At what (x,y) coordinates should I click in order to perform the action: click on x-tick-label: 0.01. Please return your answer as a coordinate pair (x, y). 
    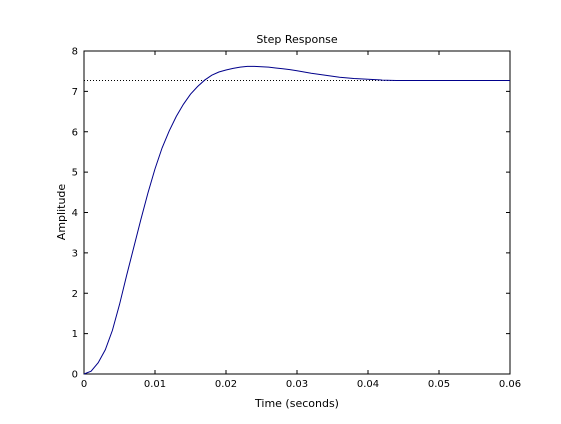
    Looking at the image, I should click on (155, 384).